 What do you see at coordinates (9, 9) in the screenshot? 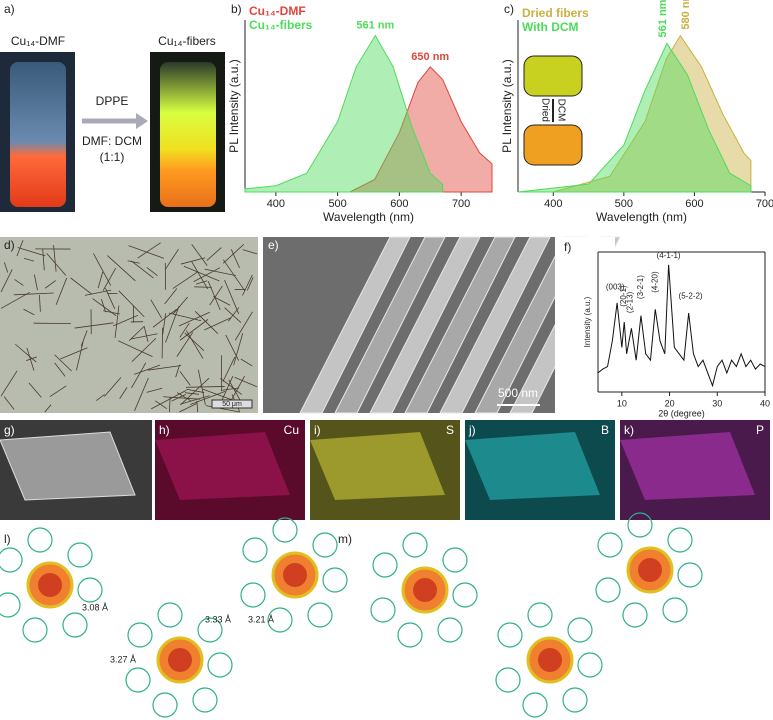
I see `panel-label: a)` at bounding box center [9, 9].